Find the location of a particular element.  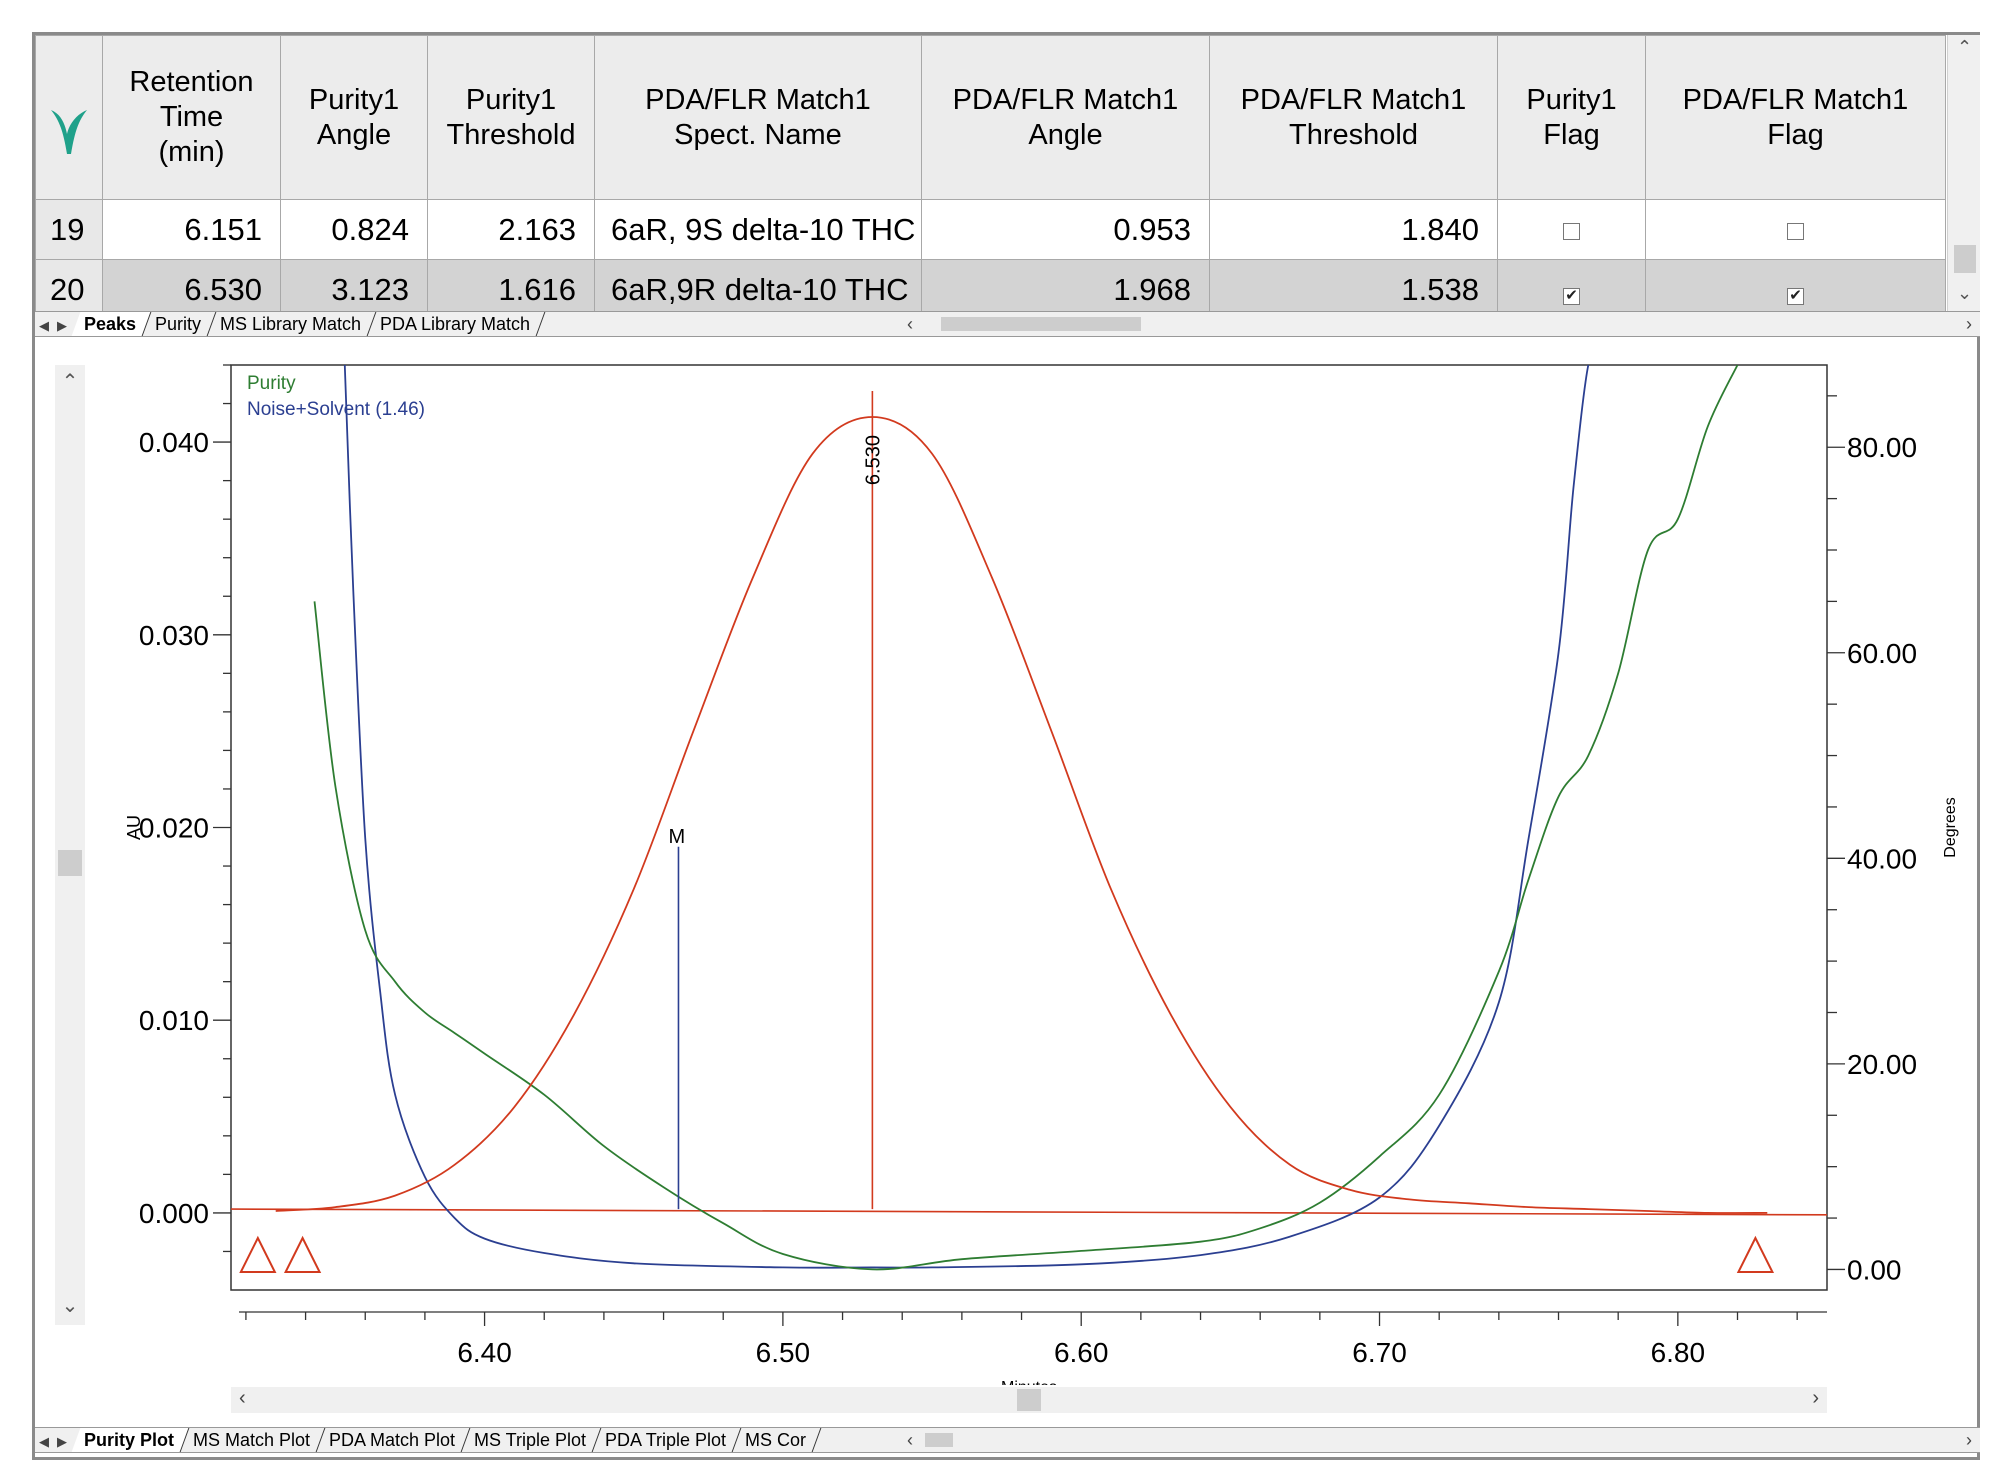

cell-retention-time: 6.151 is located at coordinates (191, 229).